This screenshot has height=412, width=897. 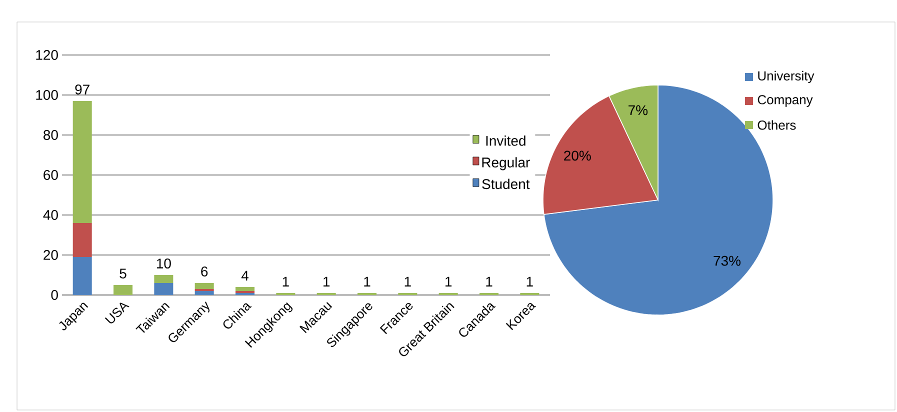 I want to click on y-tick-label: 120, so click(x=47, y=55).